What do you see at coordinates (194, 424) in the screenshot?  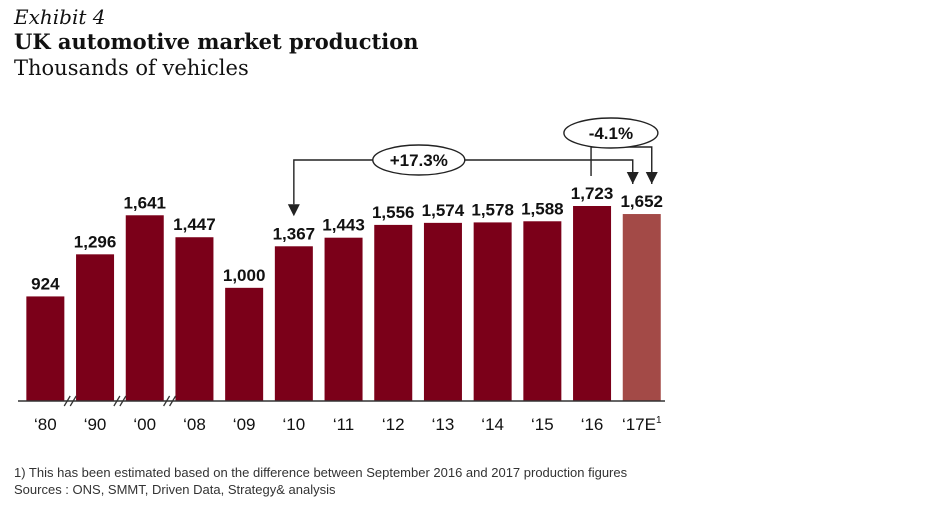 I see `tick-label: ‘08` at bounding box center [194, 424].